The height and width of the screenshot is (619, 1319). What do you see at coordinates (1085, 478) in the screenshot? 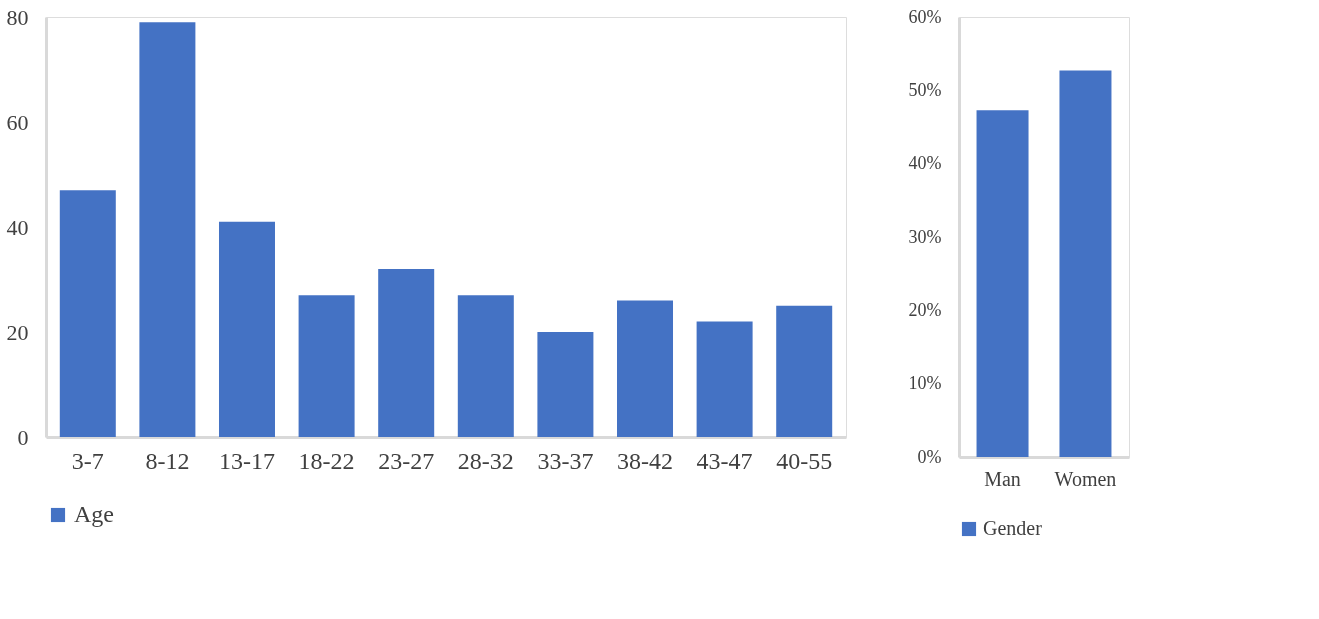
I see `x-tick-label: Women` at bounding box center [1085, 478].